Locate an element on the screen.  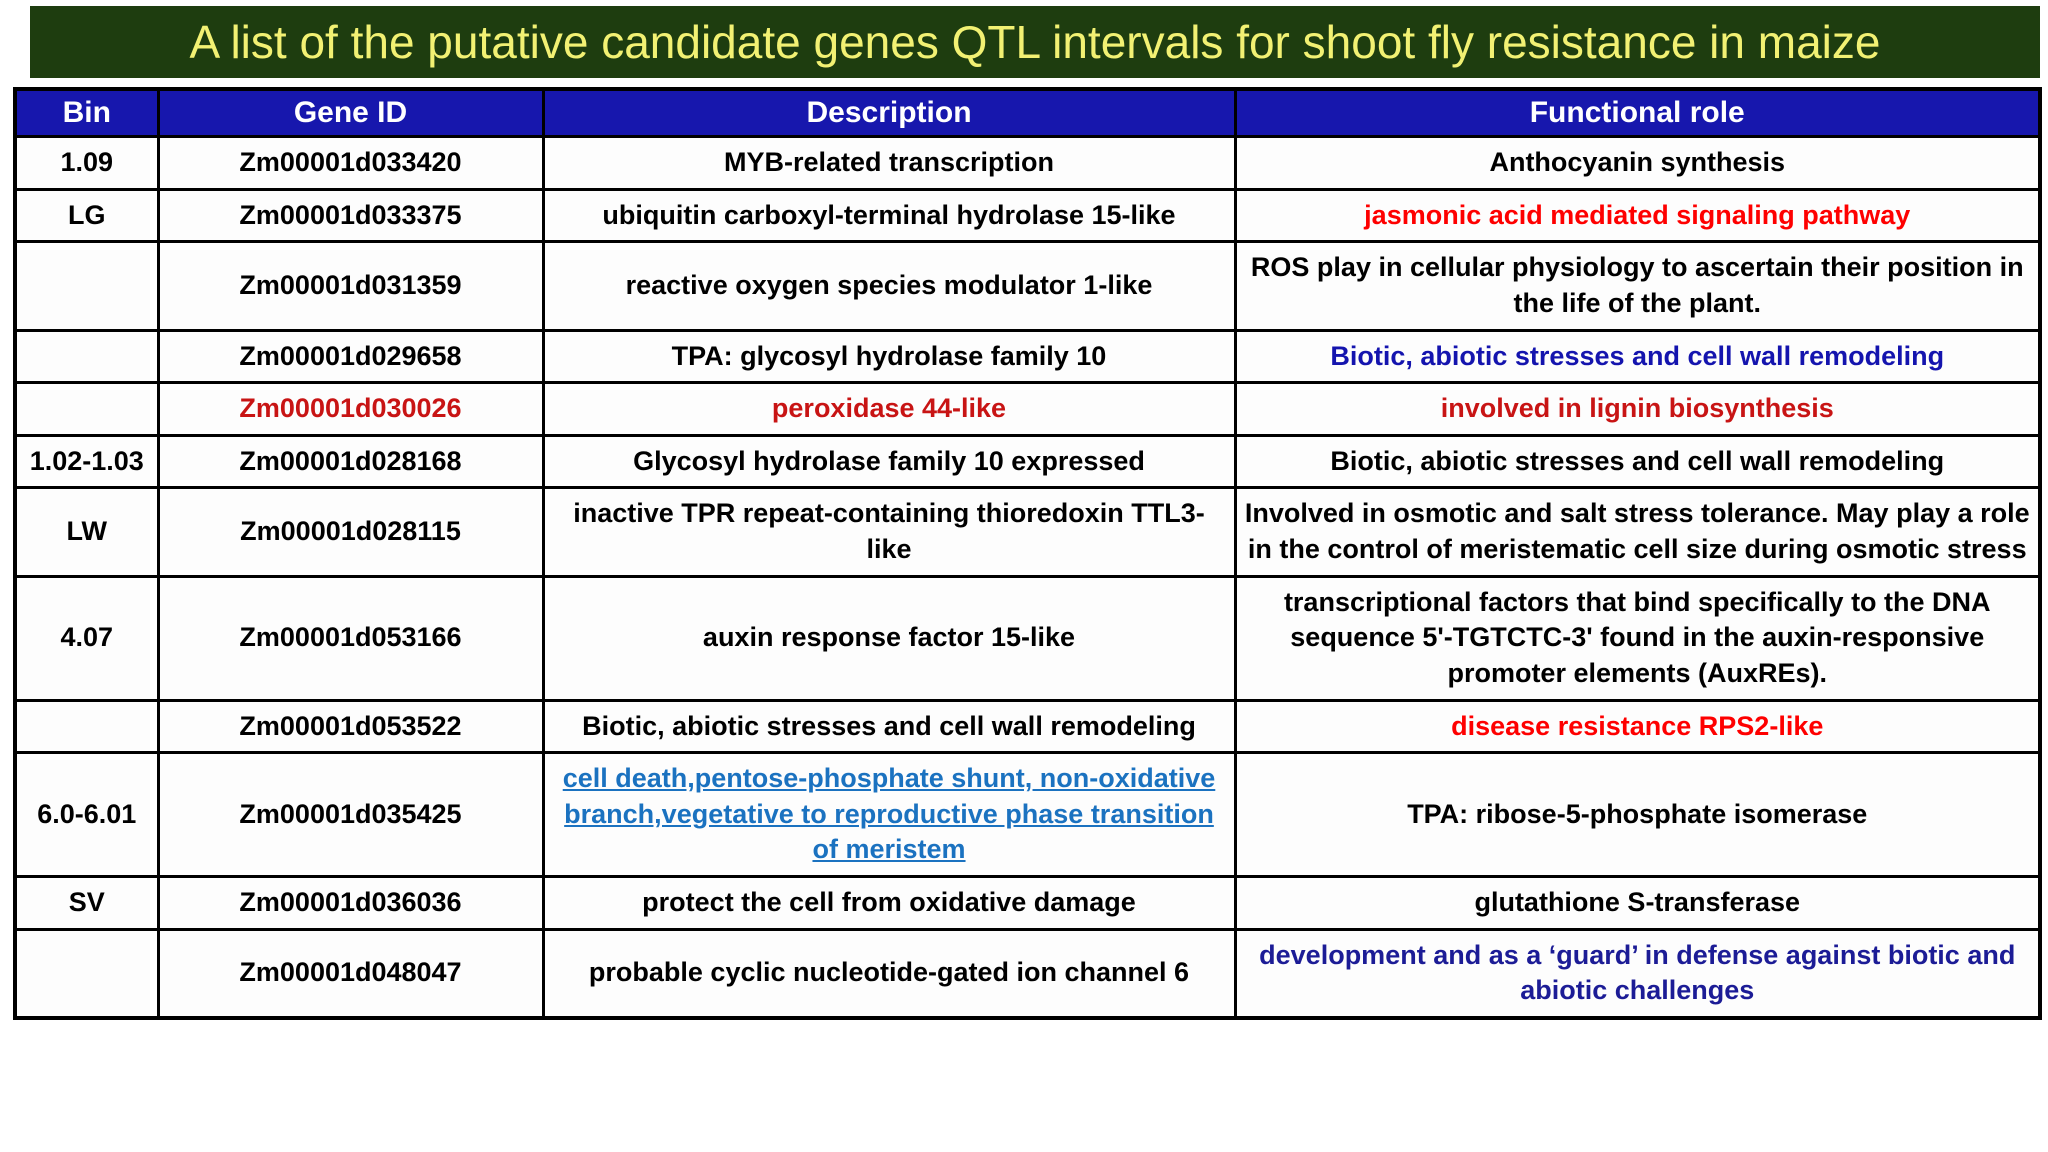
gene-id-cell: Zm00001d036036 is located at coordinates (350, 903).